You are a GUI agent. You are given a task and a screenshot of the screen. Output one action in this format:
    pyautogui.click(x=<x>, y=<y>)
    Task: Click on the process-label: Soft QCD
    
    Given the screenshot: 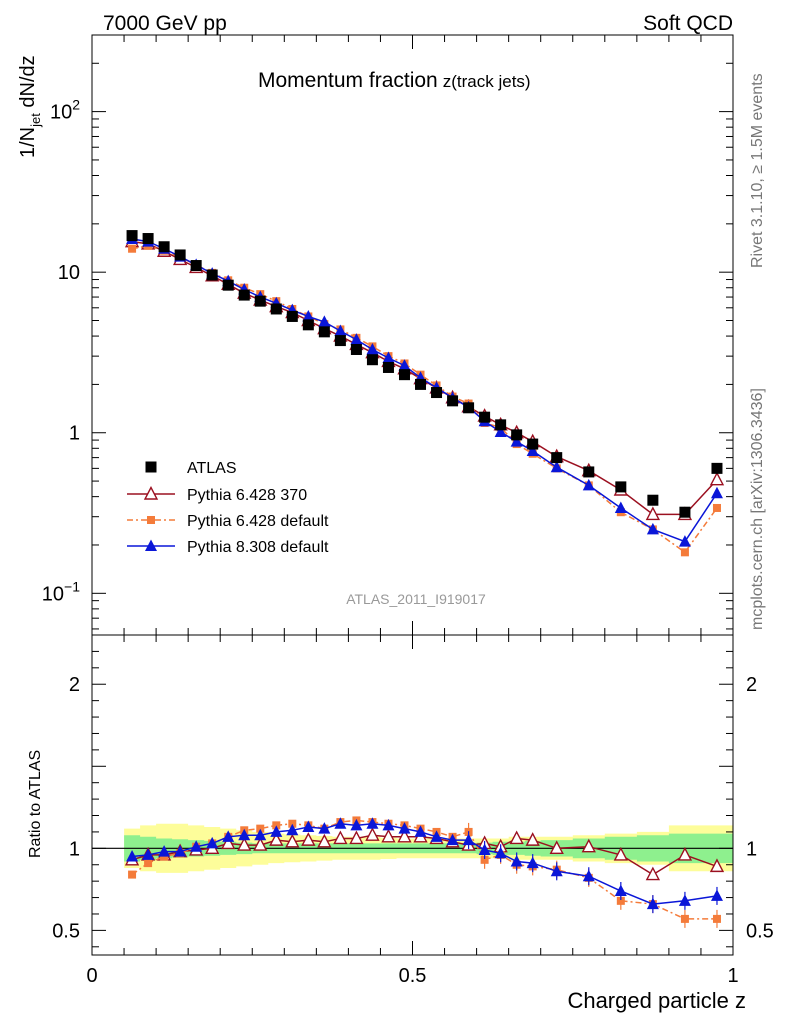 What is the action you would take?
    pyautogui.click(x=688, y=23)
    